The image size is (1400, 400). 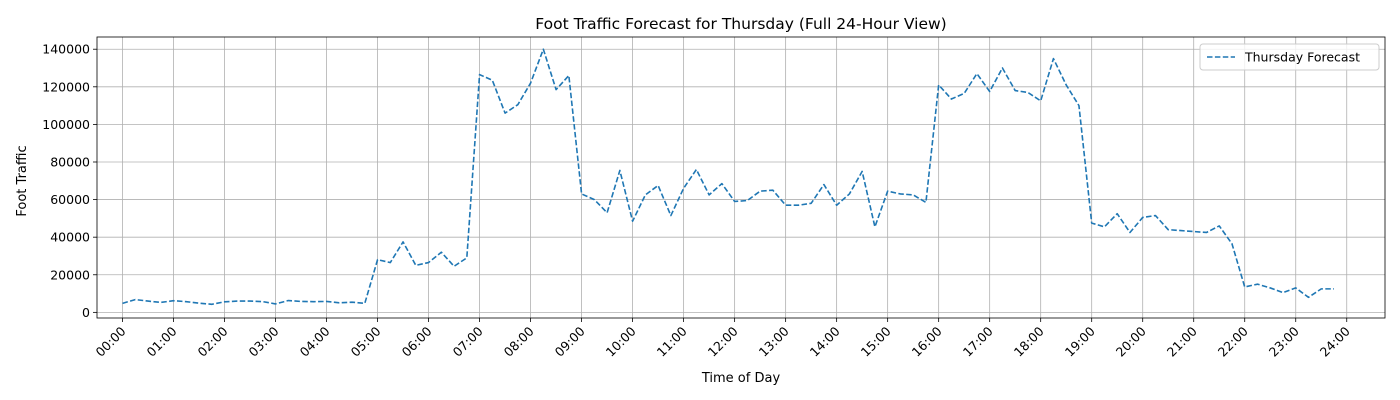 I want to click on x-tick-label: 12:00, so click(x=723, y=341).